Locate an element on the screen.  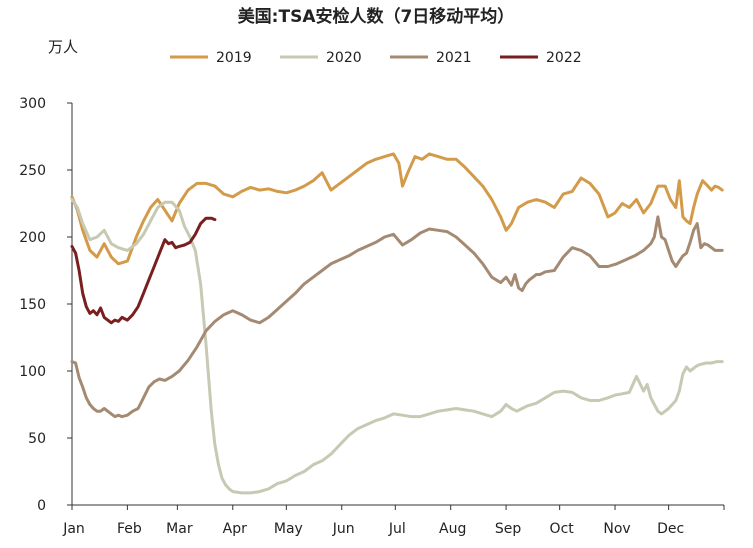
x-tick-label: Jun is located at coordinates (343, 529).